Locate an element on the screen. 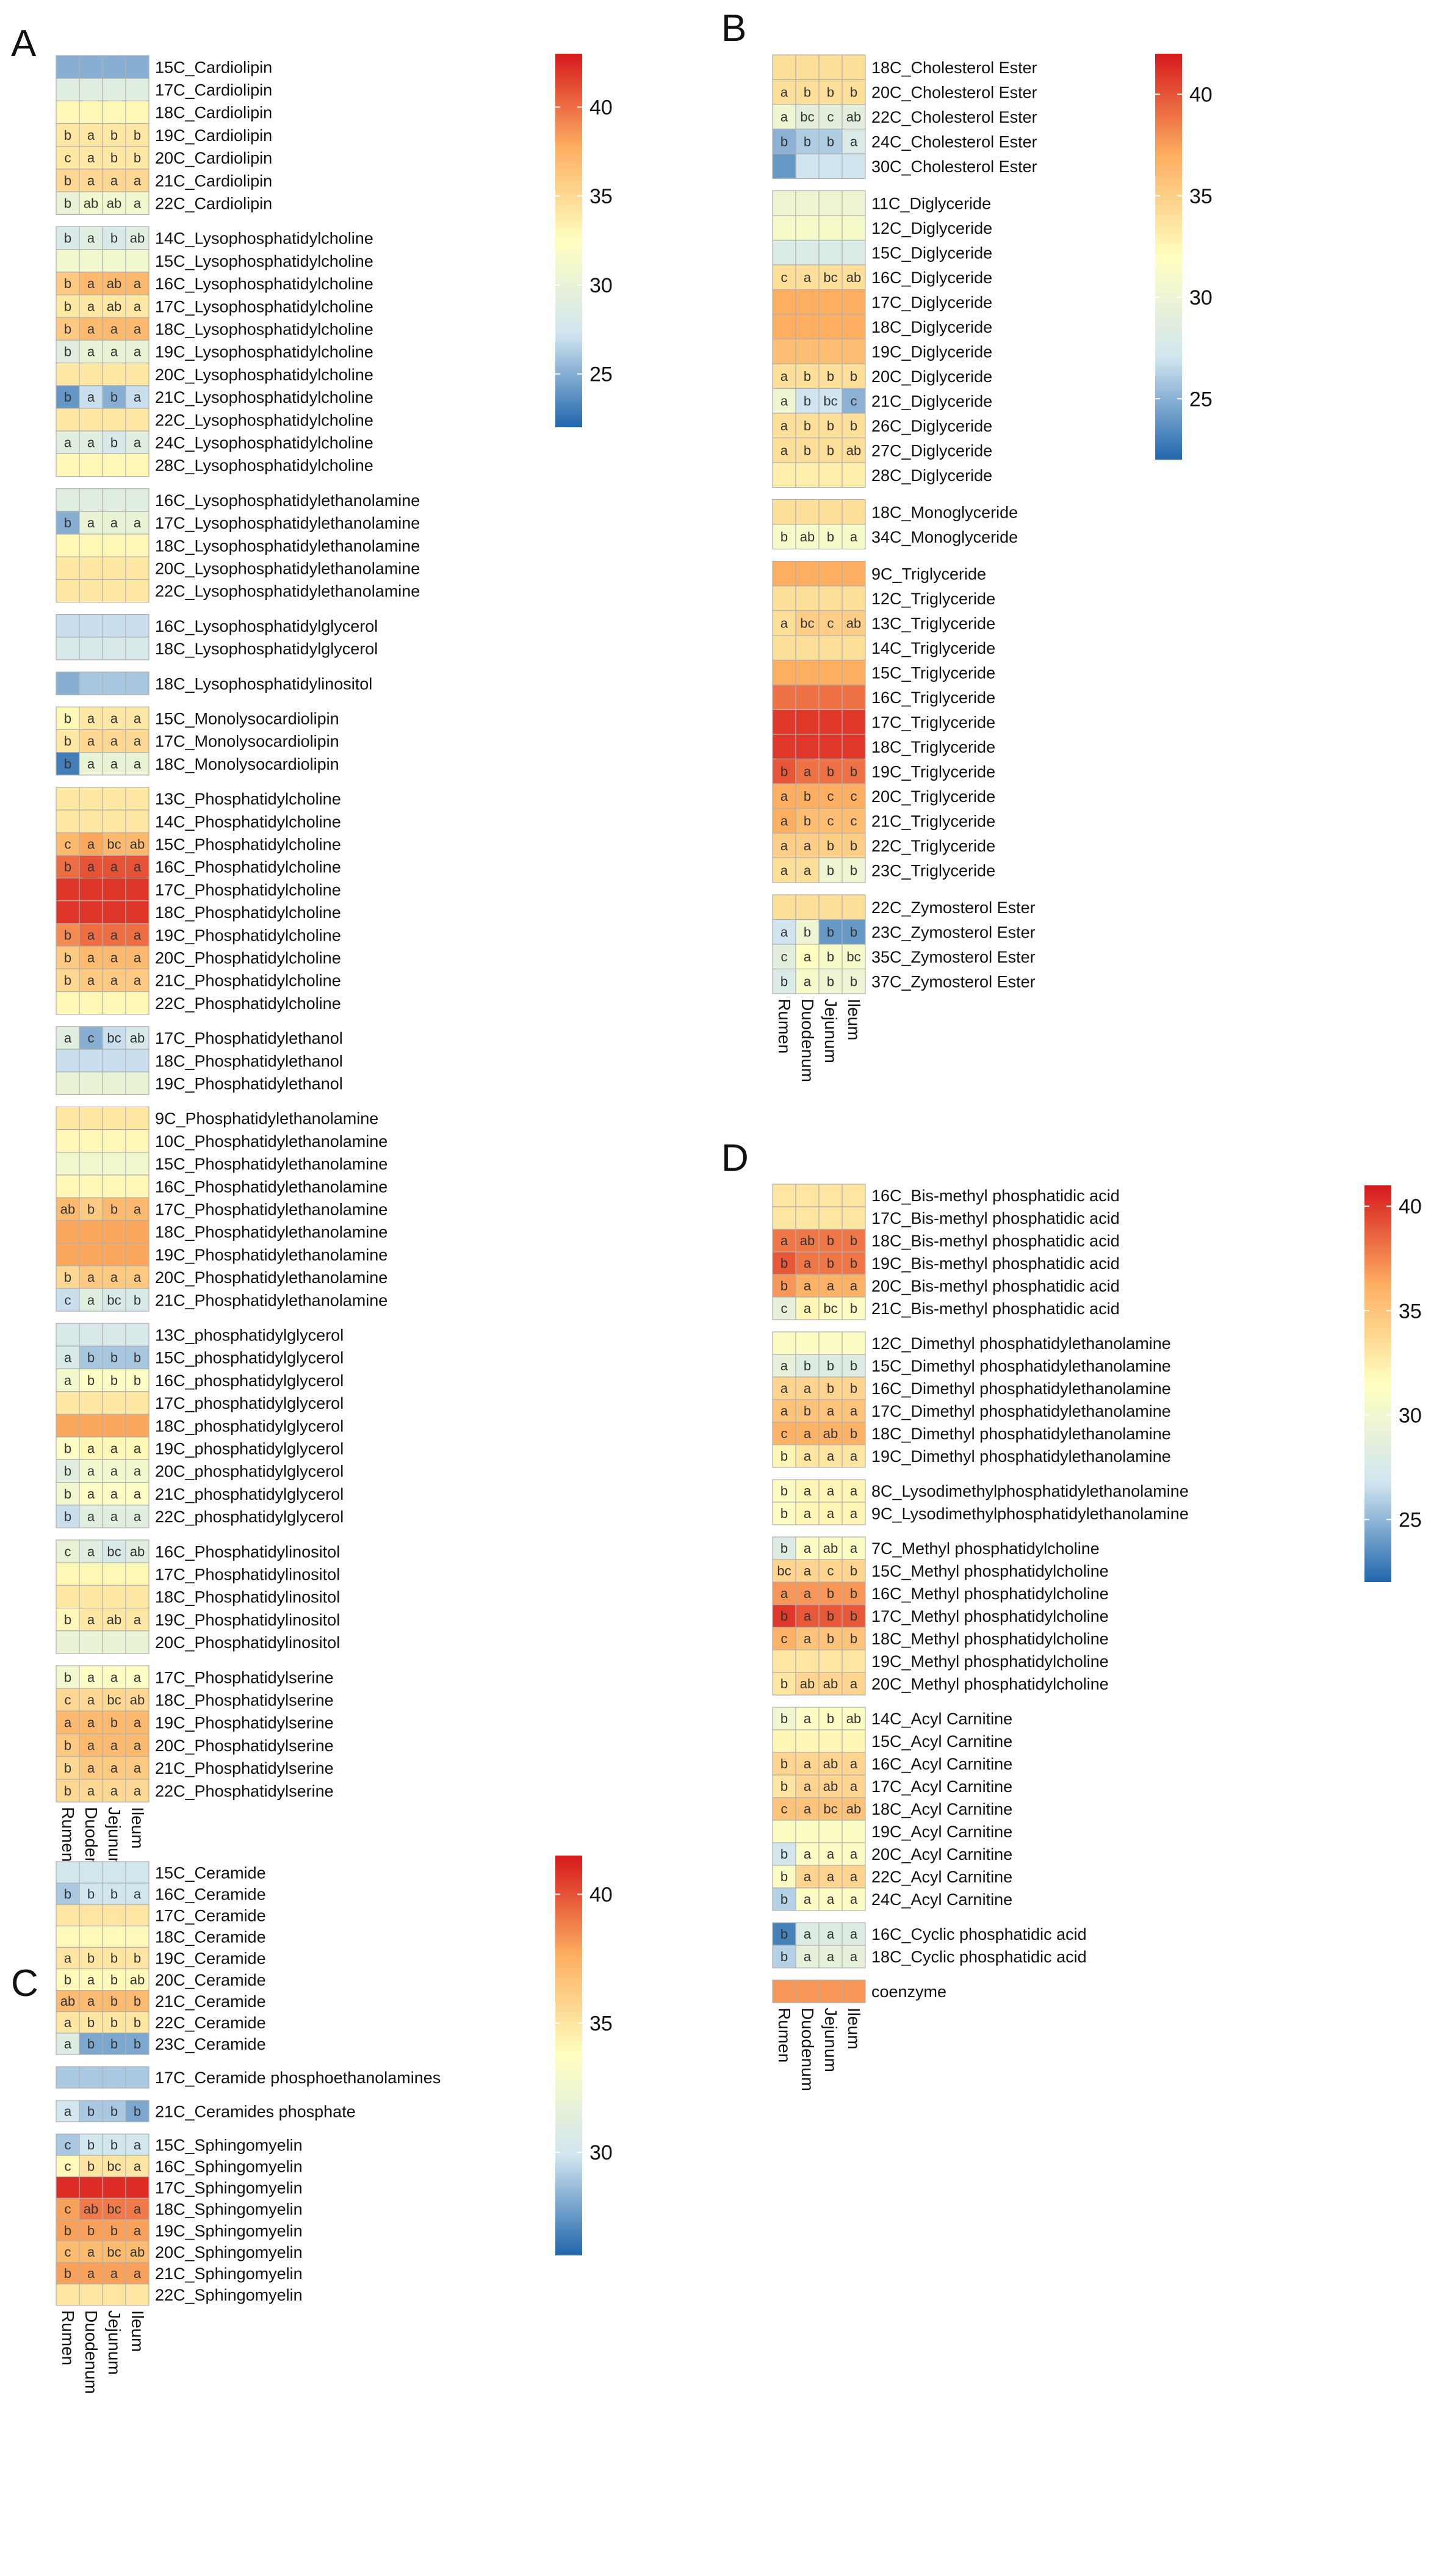  panel-c-legend-bar is located at coordinates (568, 2055).